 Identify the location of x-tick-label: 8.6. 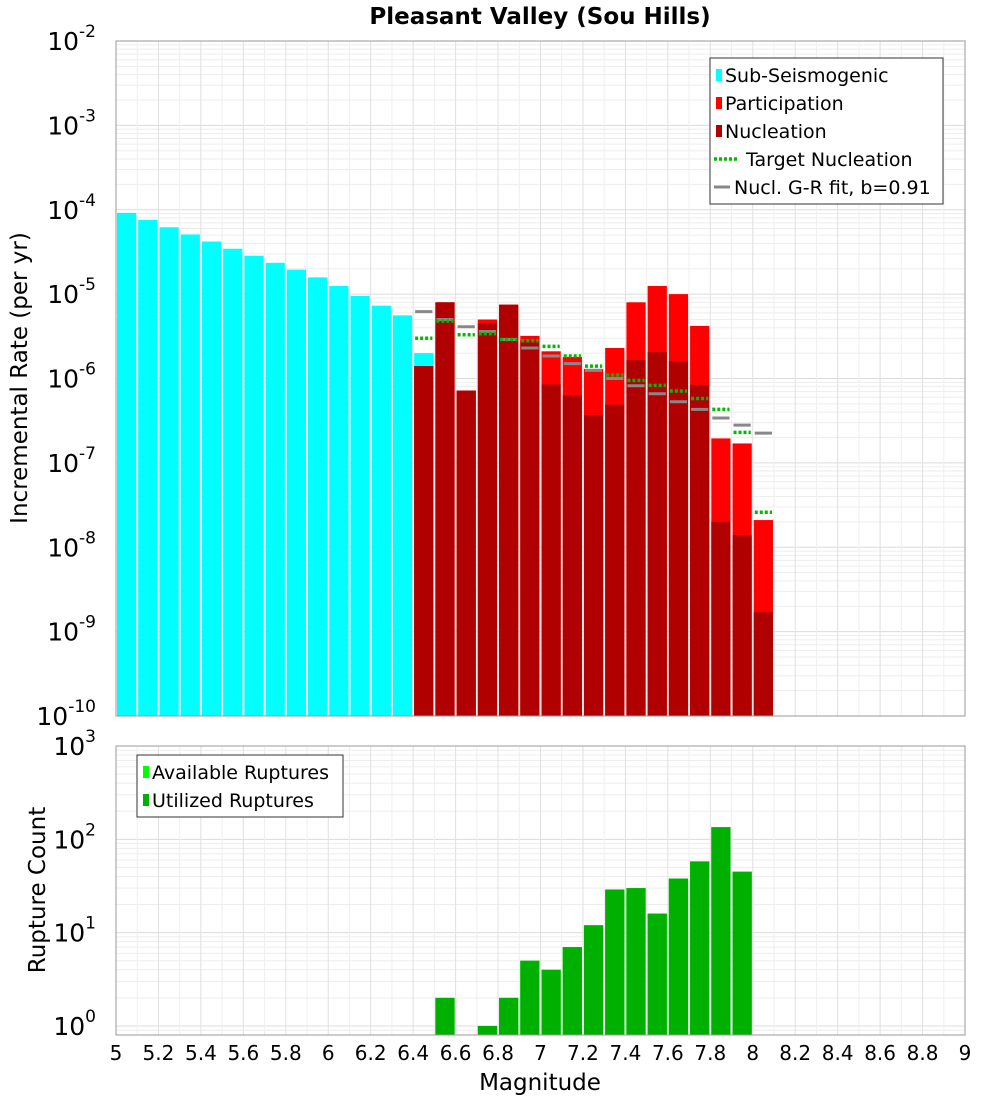
(880, 1053).